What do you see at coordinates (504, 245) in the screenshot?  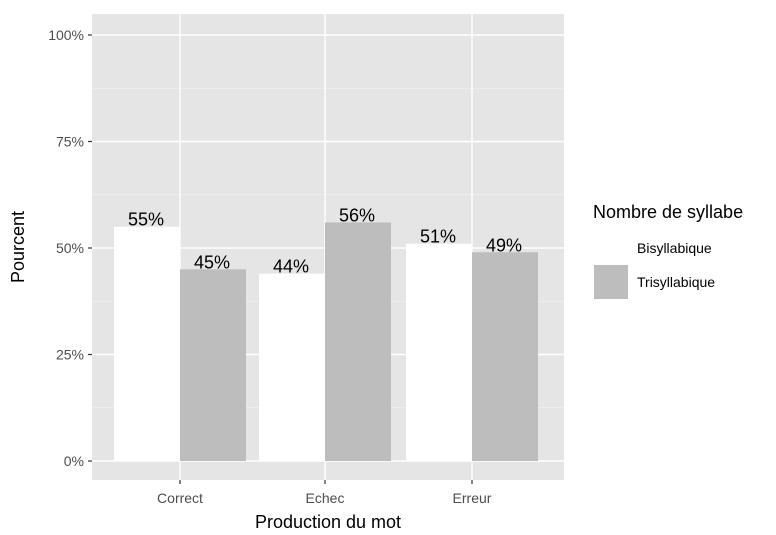 I see `bar-value-label: 49%` at bounding box center [504, 245].